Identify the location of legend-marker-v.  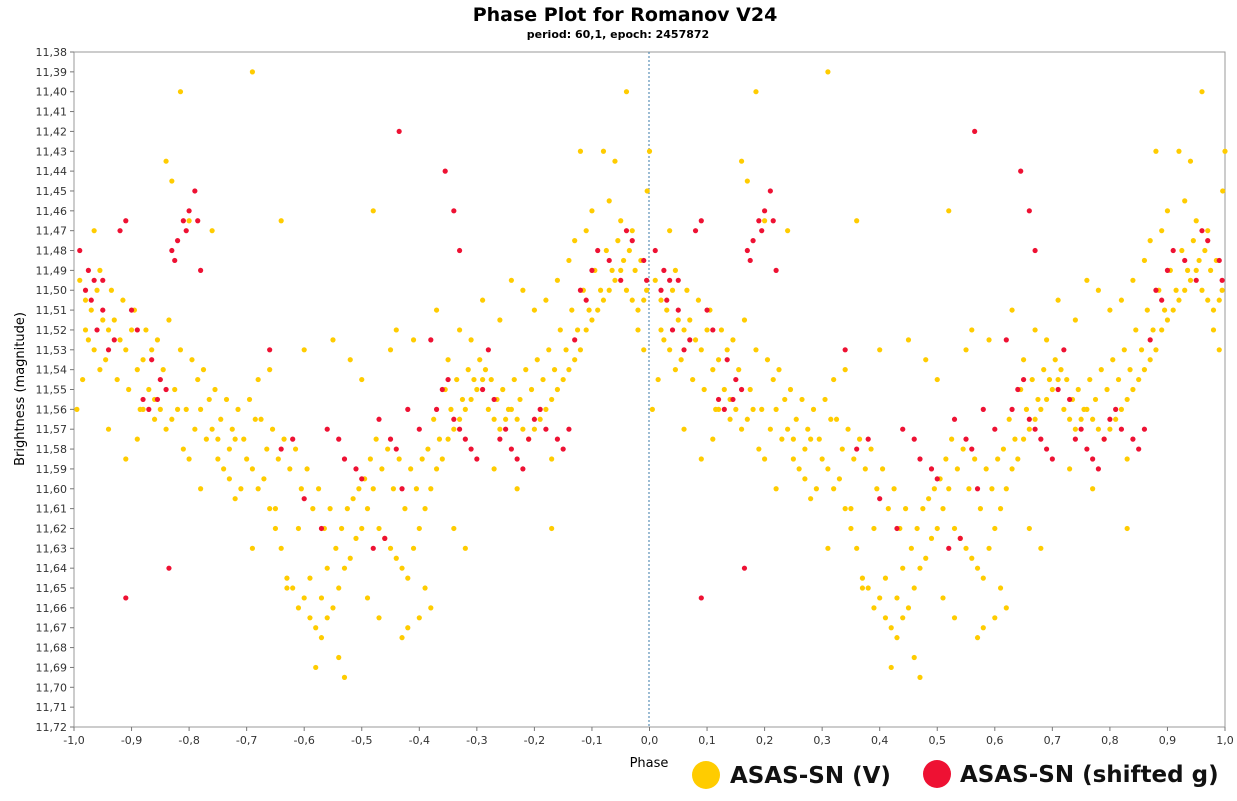
(706, 775).